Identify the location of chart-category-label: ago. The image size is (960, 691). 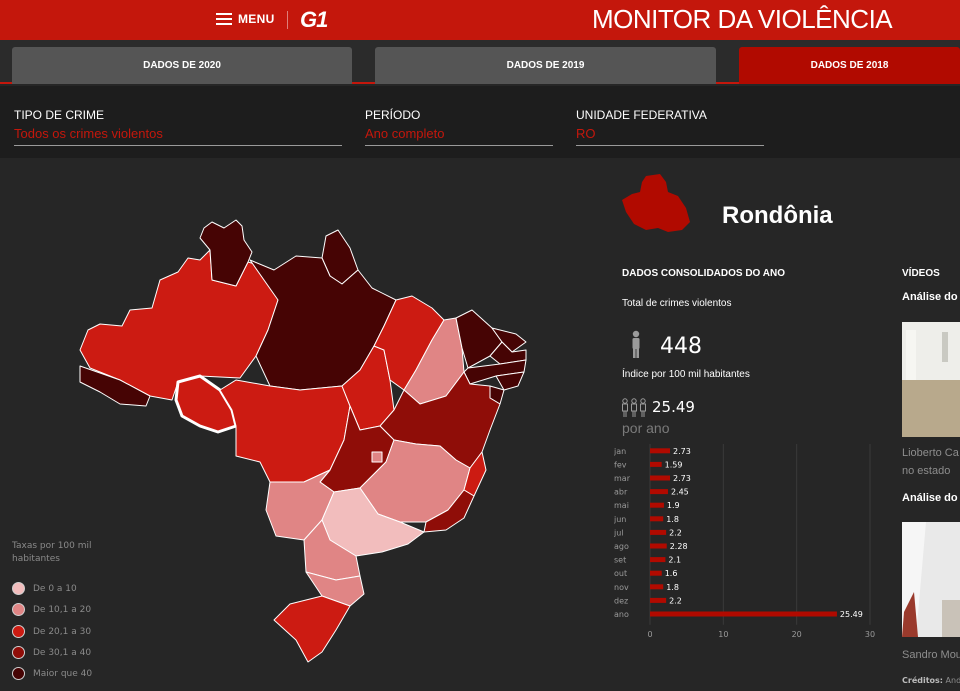
(621, 546).